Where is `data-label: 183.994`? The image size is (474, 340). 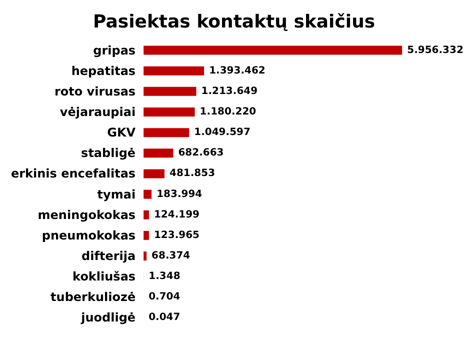
data-label: 183.994 is located at coordinates (179, 194).